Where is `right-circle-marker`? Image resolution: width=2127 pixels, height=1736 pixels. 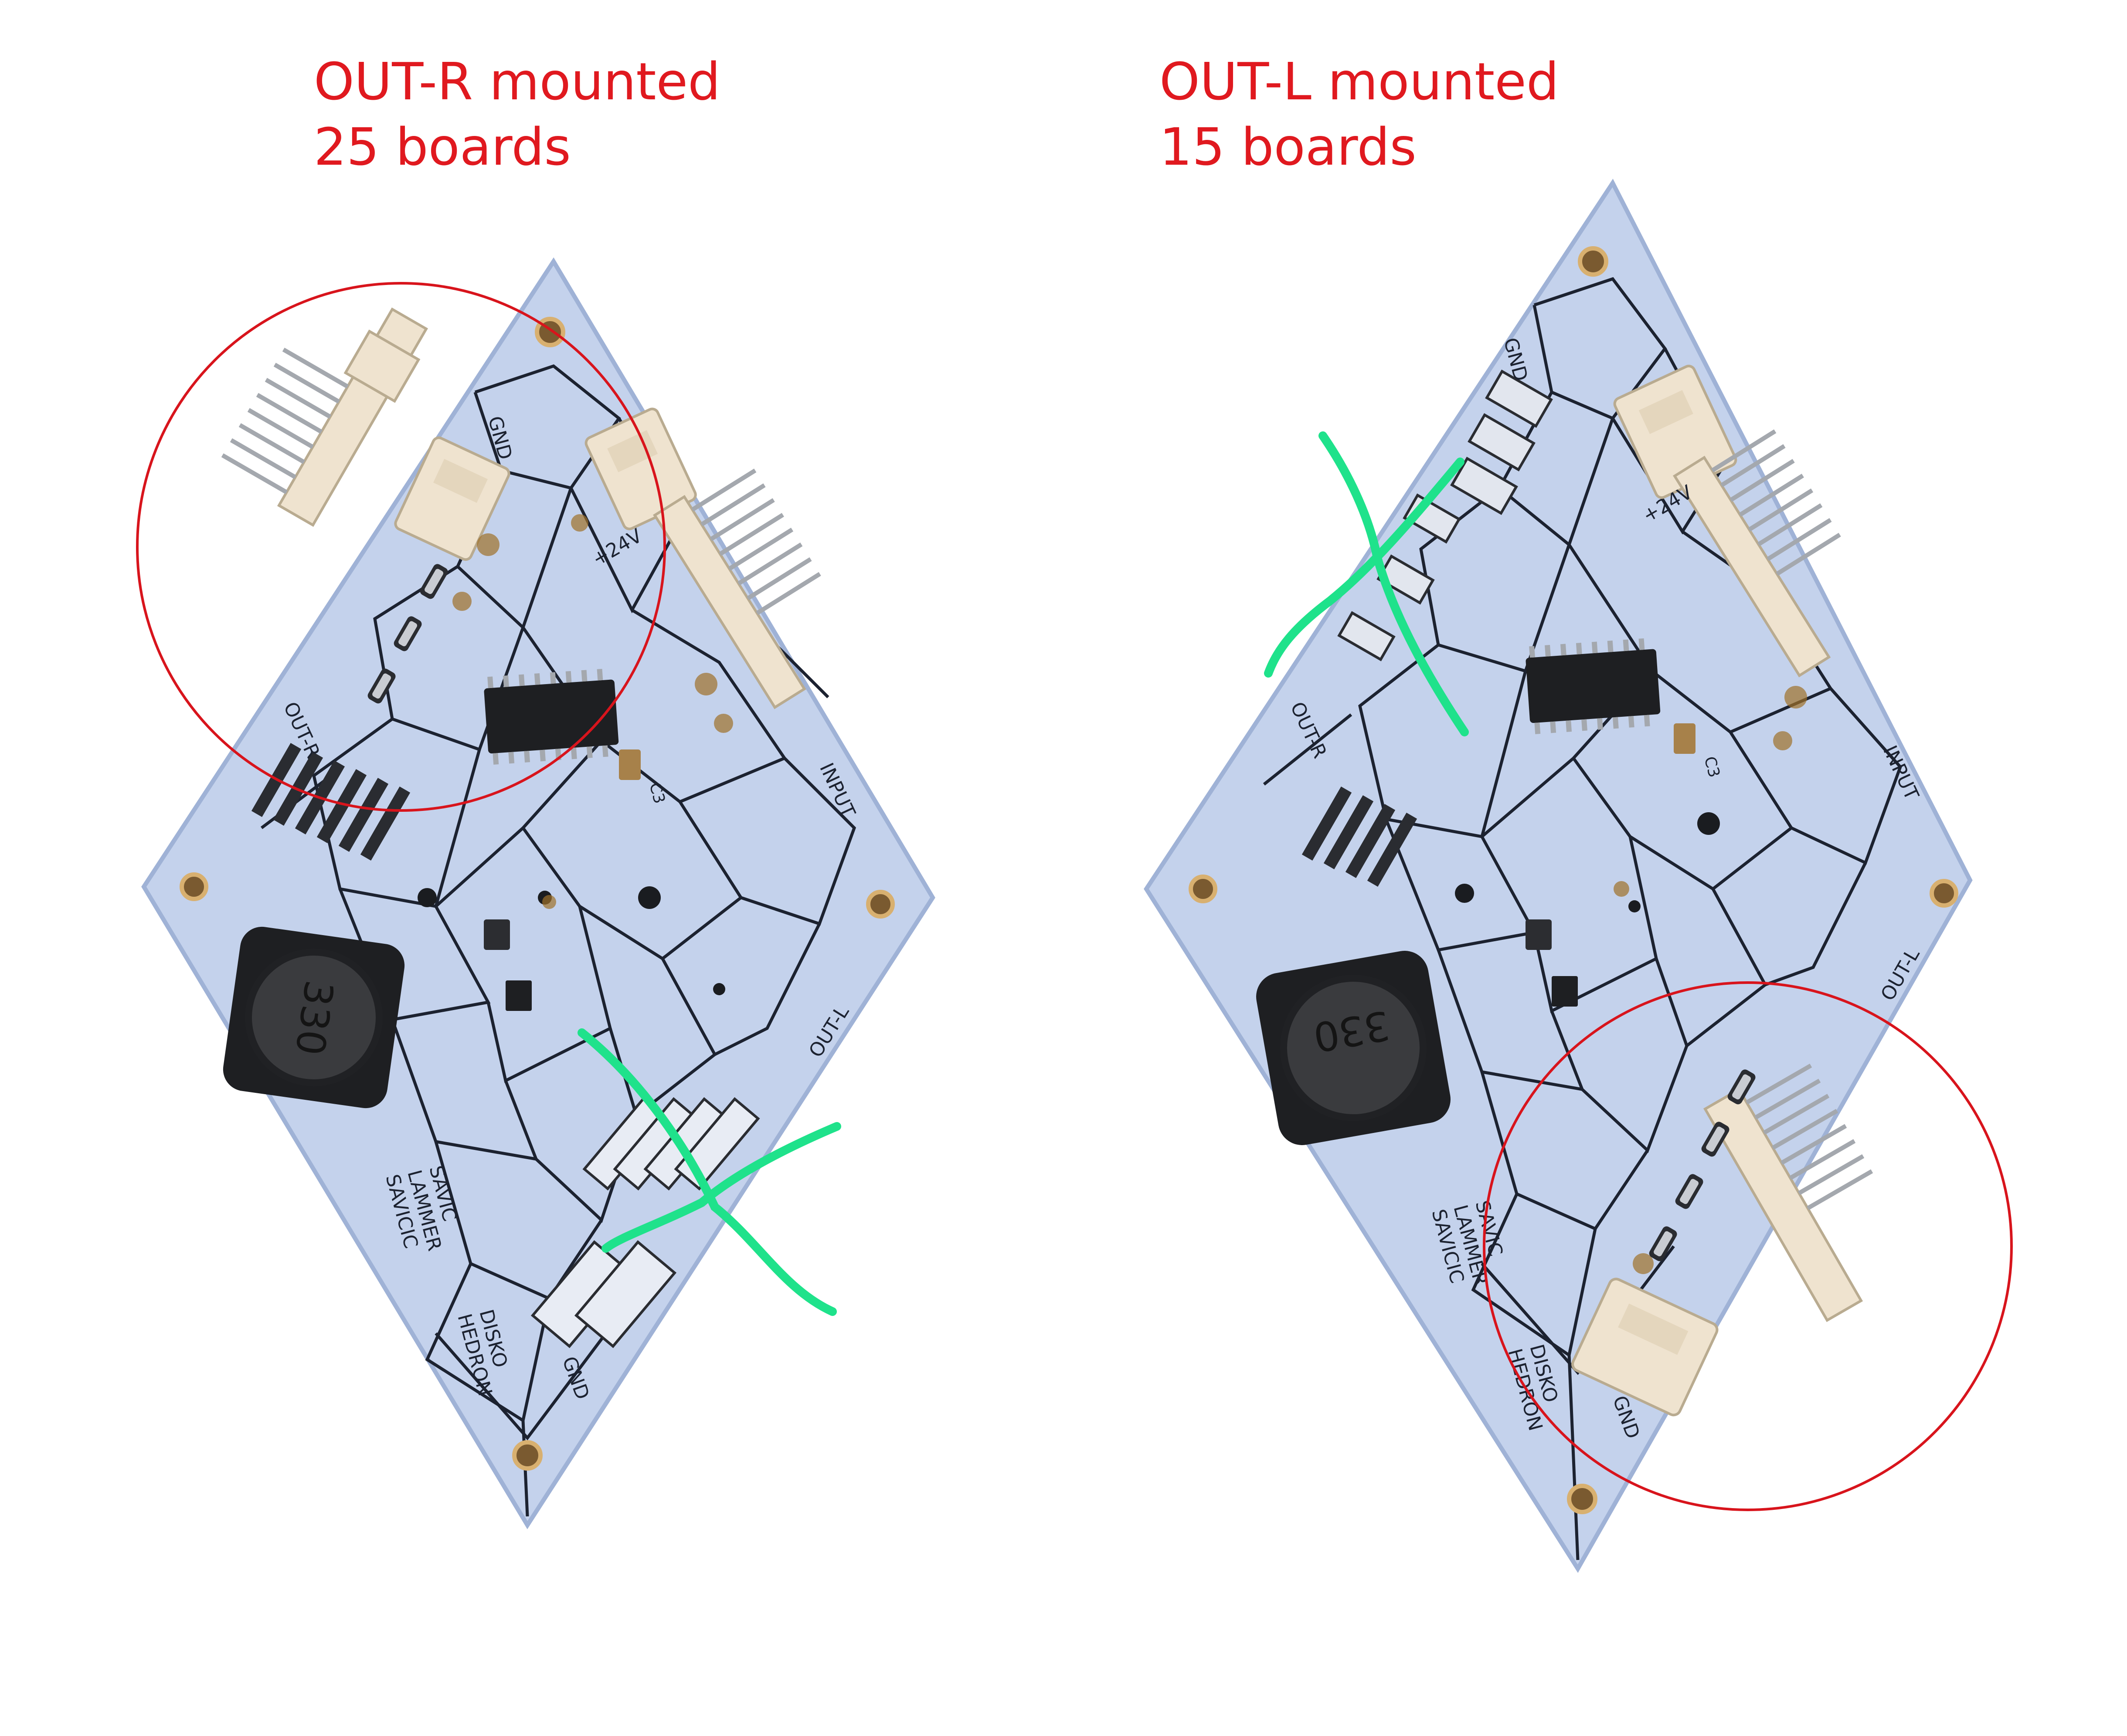
right-circle-marker is located at coordinates (1748, 1246).